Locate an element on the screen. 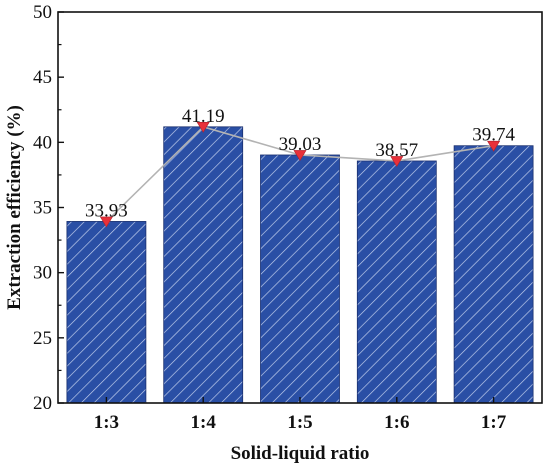 The width and height of the screenshot is (550, 470). y-tick-label: 20 is located at coordinates (42, 403).